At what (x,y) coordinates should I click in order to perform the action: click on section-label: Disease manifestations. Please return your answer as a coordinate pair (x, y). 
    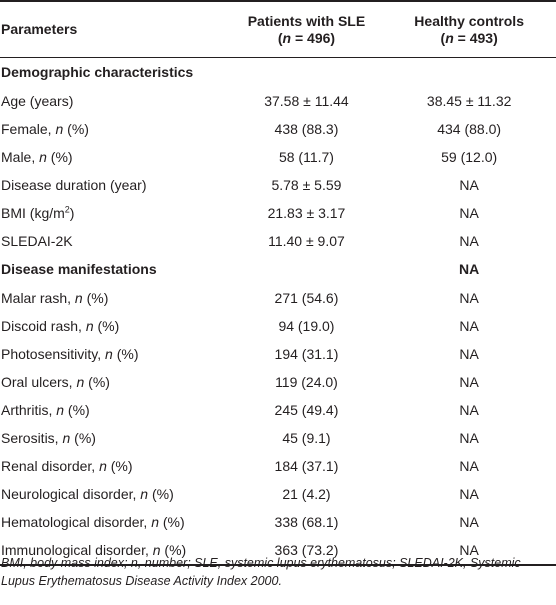
    Looking at the image, I should click on (79, 269).